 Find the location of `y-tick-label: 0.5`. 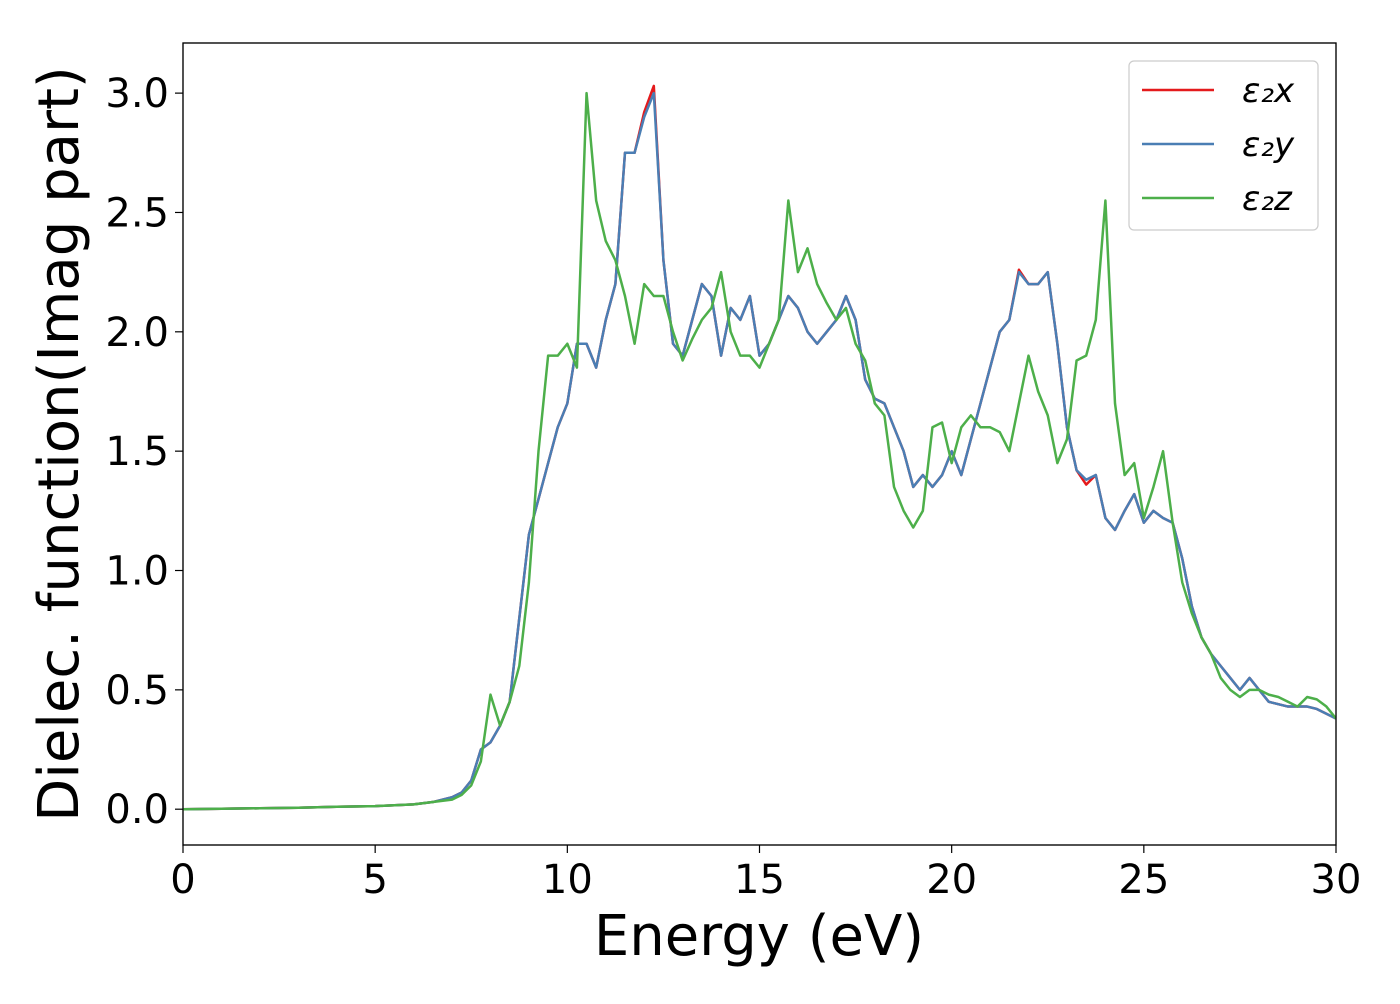

y-tick-label: 0.5 is located at coordinates (137, 691).